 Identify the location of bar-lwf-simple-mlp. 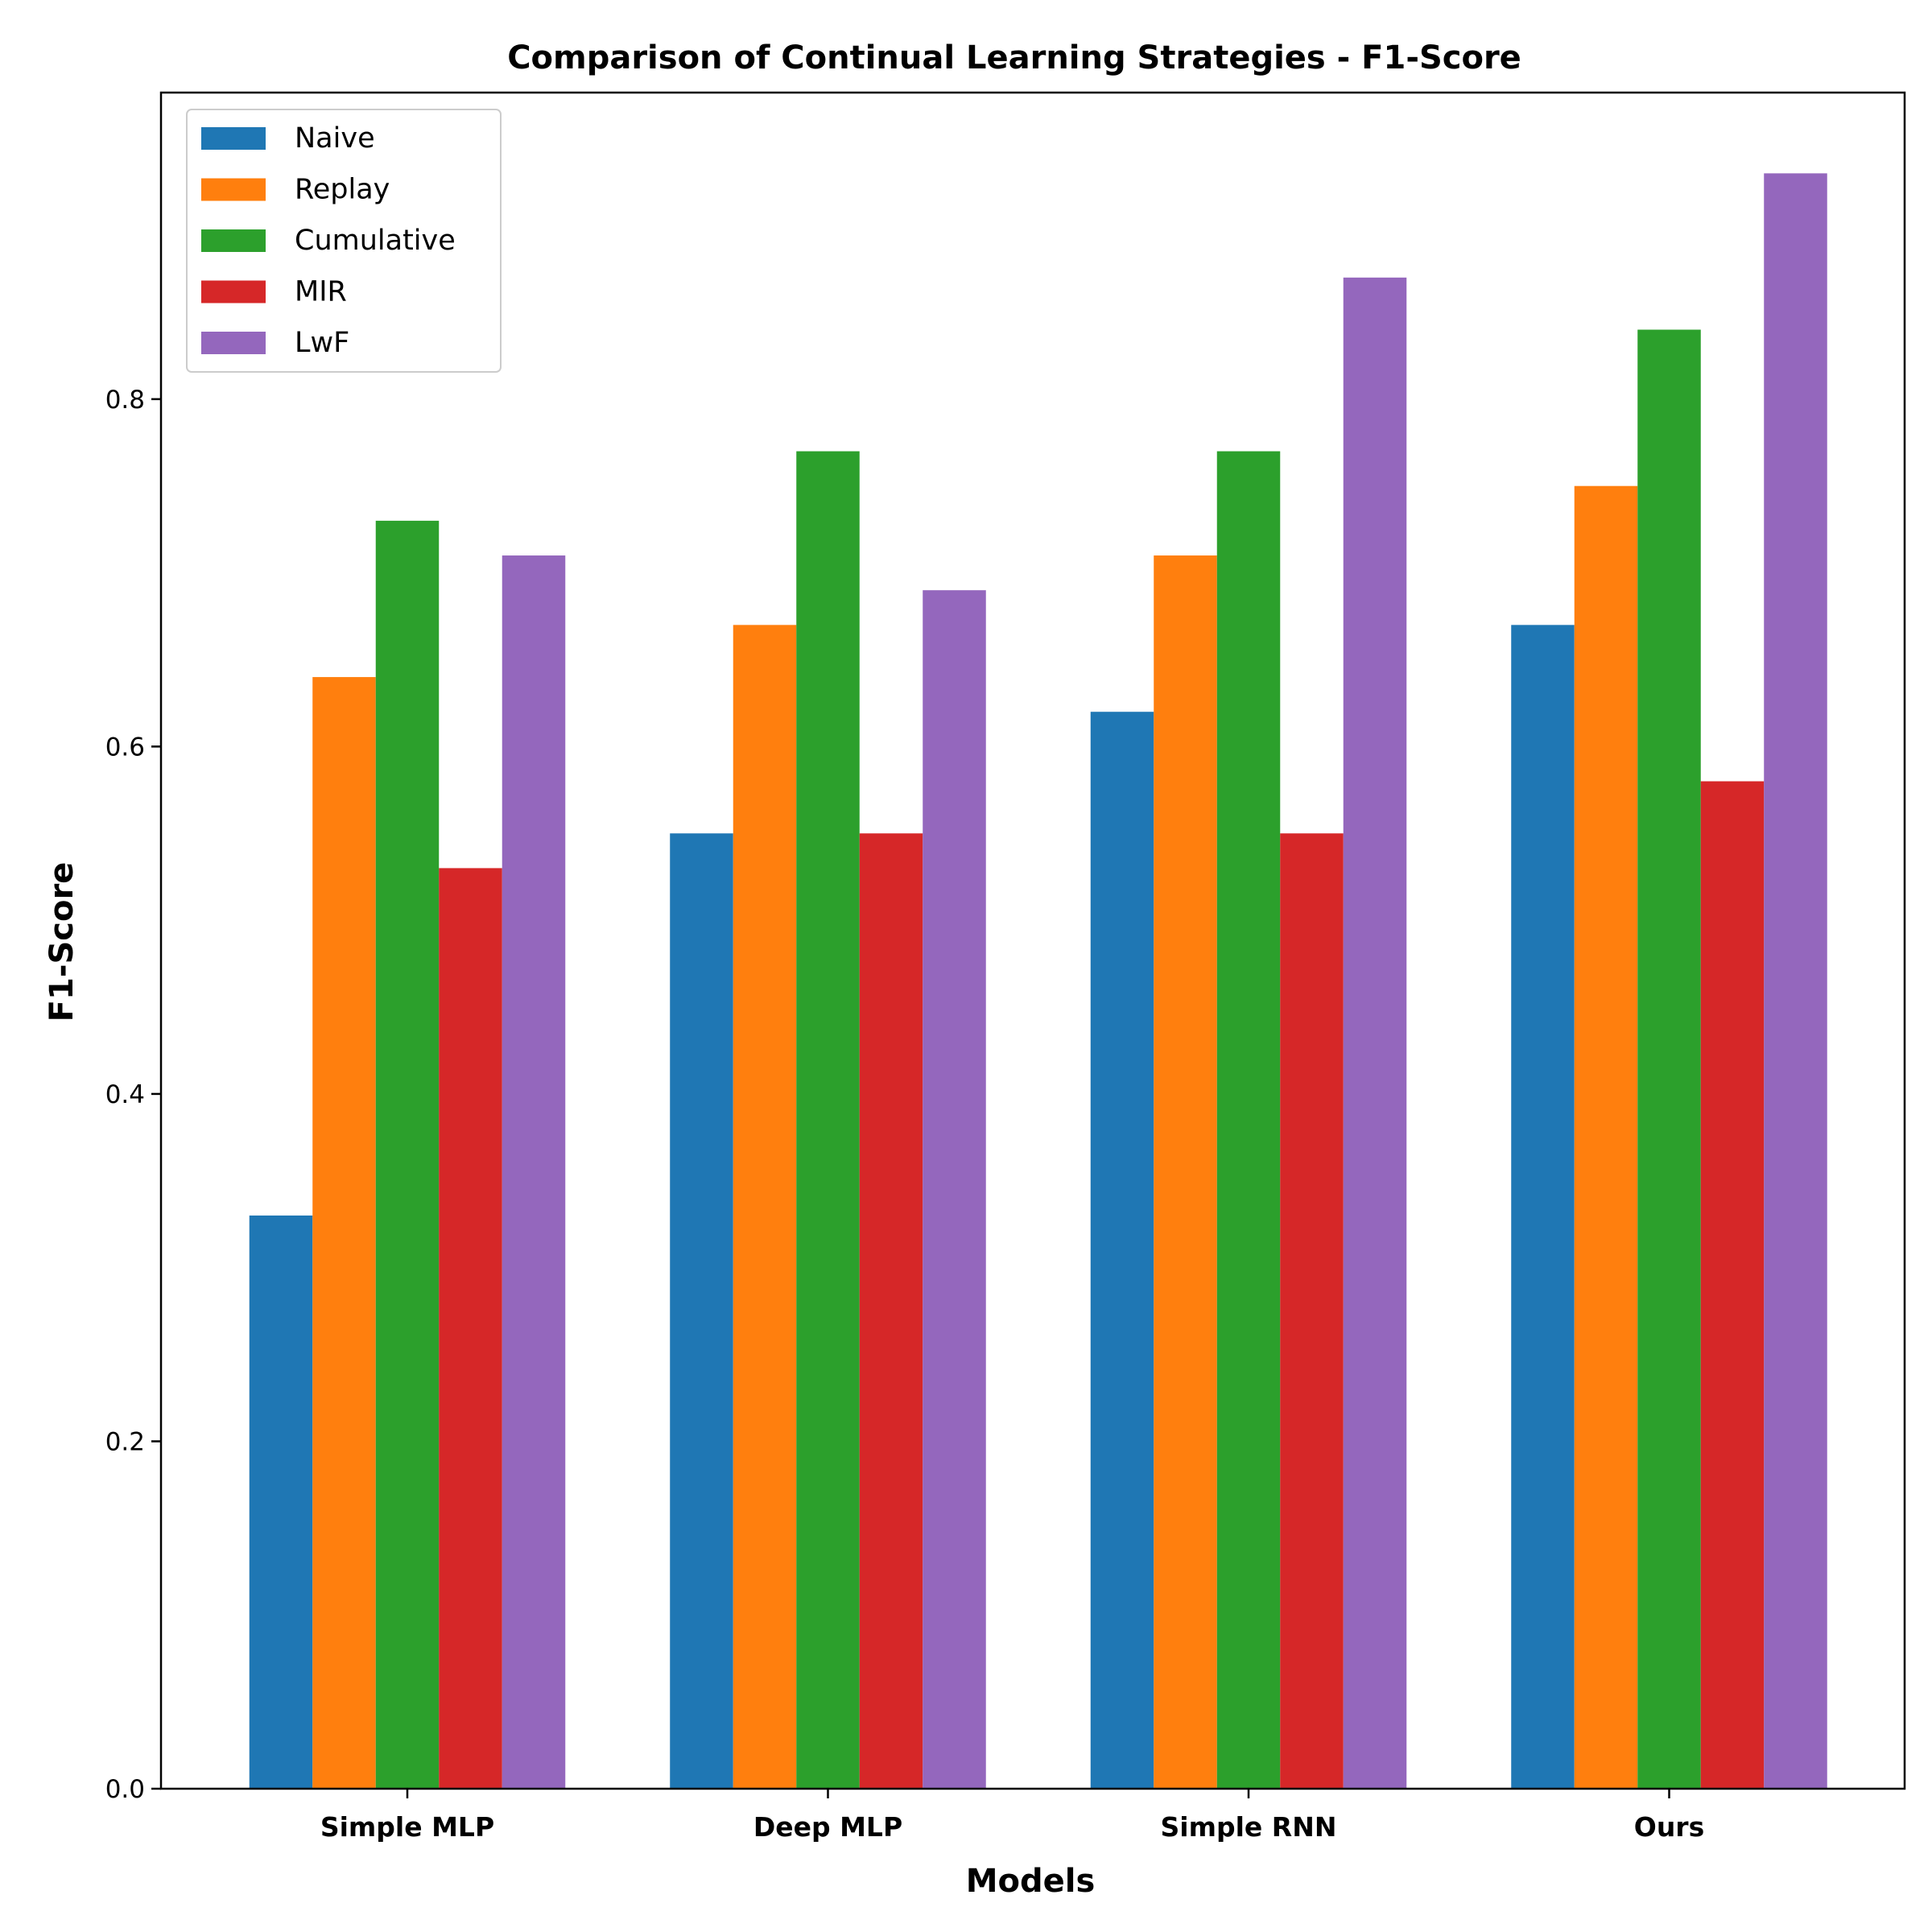
(534, 1172).